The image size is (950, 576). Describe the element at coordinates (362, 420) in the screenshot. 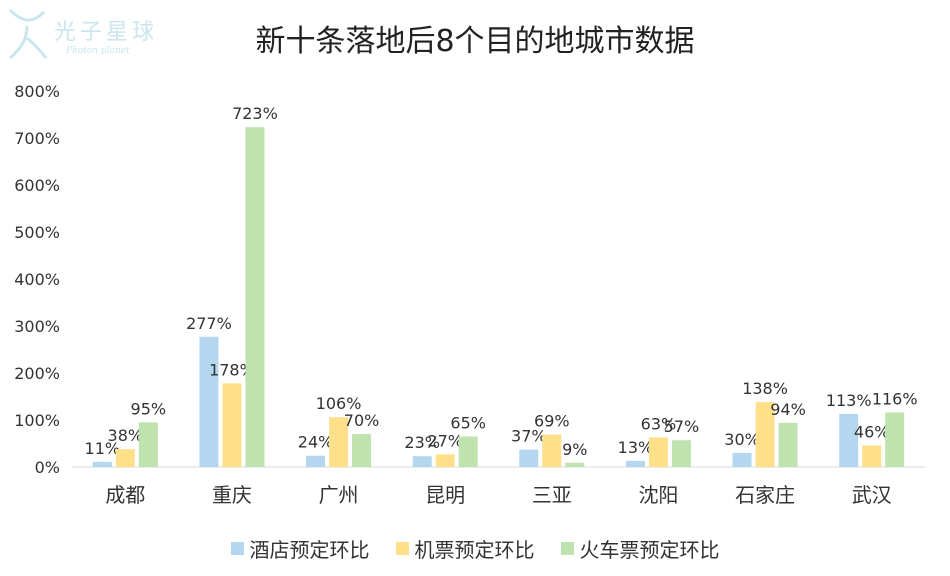

I see `data-label: 70%` at that location.